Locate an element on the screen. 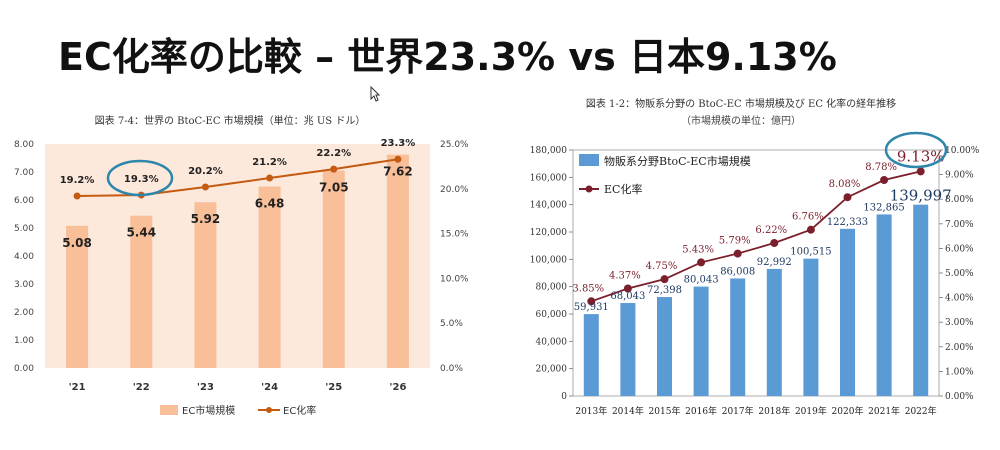 This screenshot has height=450, width=1000. japan-x-tick-label: 2016年 is located at coordinates (701, 411).